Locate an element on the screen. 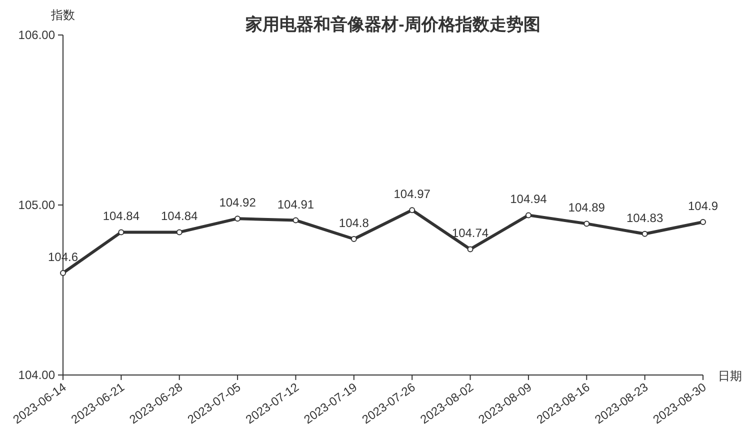 This screenshot has height=427, width=752. data-label: 104.74 is located at coordinates (470, 233).